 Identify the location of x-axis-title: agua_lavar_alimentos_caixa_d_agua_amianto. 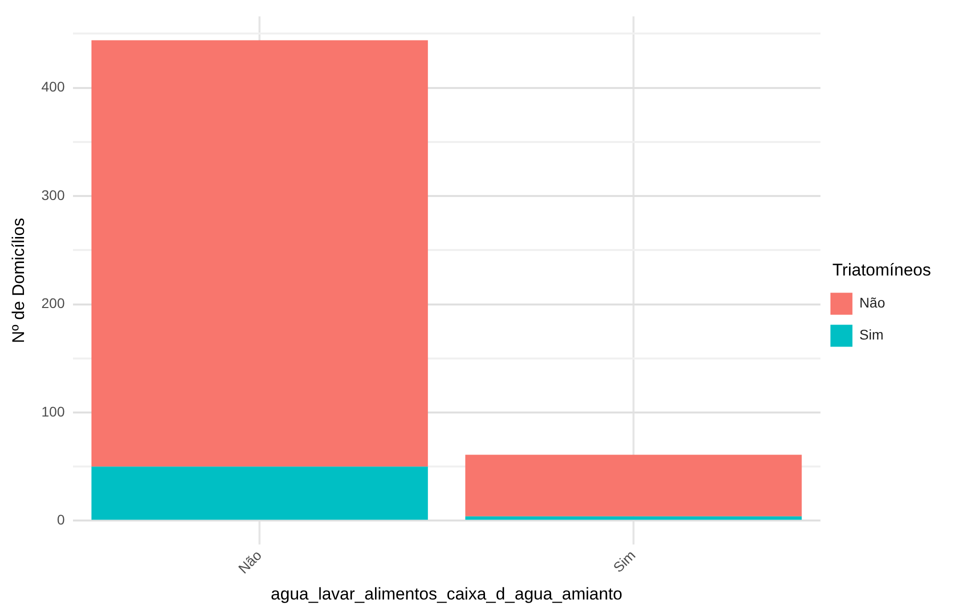
(446, 594).